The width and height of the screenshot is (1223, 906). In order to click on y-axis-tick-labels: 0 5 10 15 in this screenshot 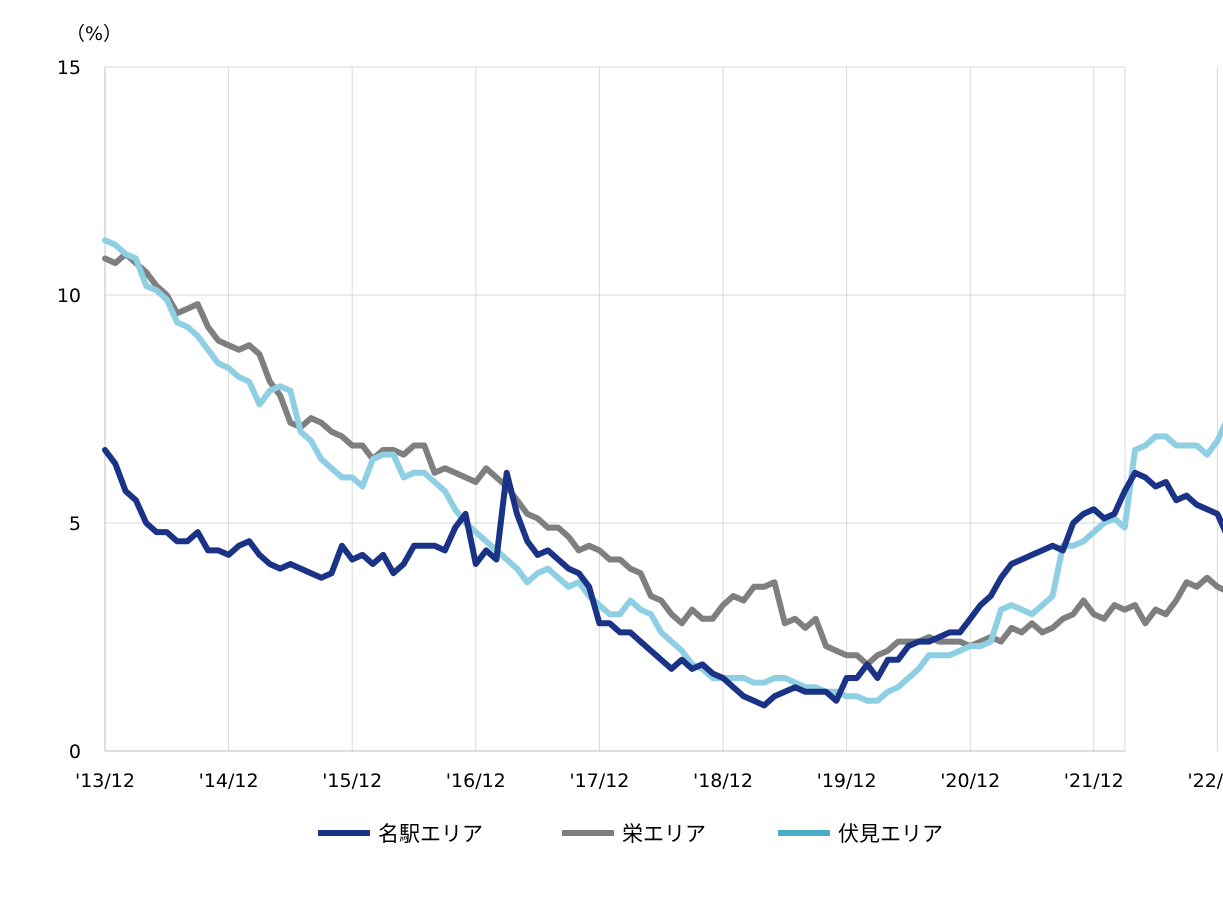, I will do `click(69, 410)`.